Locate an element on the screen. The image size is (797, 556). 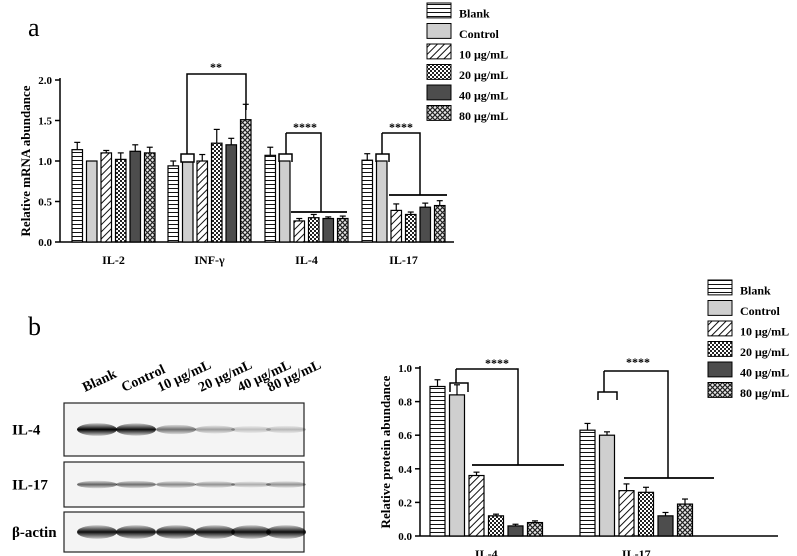
category-label: INF-γ is located at coordinates (209, 260).